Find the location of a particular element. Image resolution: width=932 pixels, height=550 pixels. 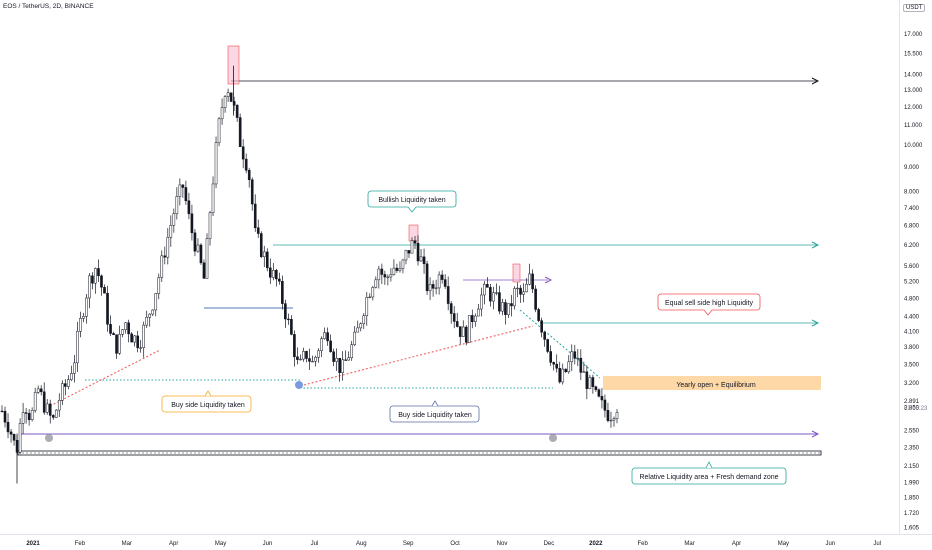

price-tick-label: 2.350 is located at coordinates (912, 449).